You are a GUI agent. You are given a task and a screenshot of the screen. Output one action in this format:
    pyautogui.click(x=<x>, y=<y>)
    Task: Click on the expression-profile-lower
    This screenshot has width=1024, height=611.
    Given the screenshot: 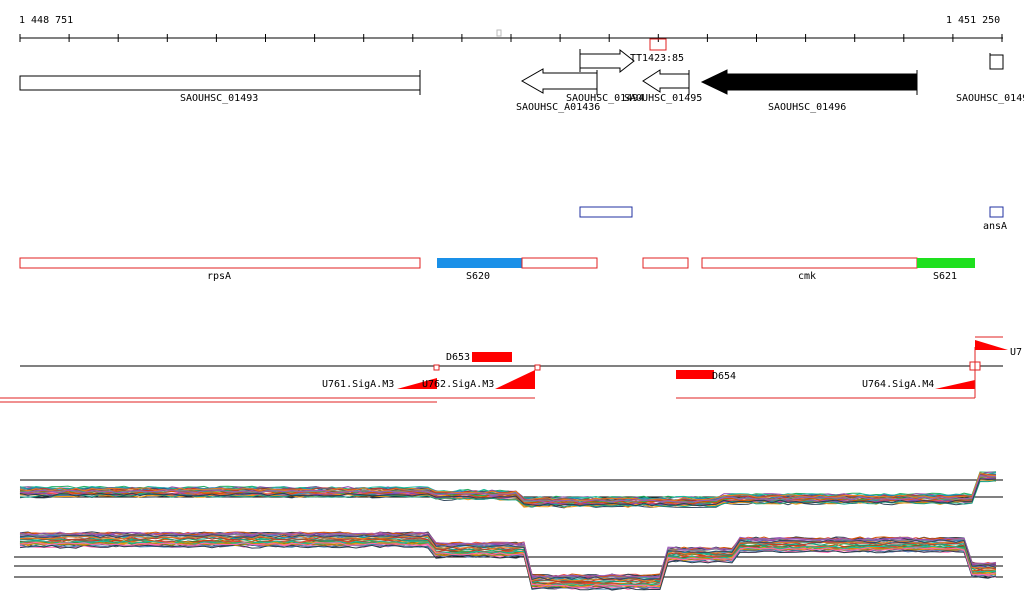 What is the action you would take?
    pyautogui.click(x=508, y=561)
    